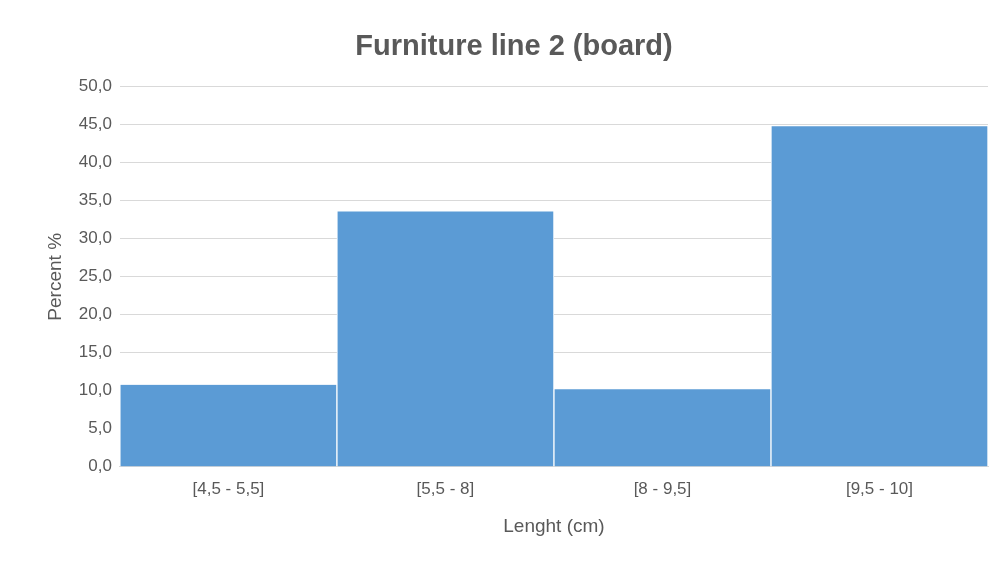 The image size is (1008, 572). I want to click on y-tick-label: 45,0, so click(95, 124).